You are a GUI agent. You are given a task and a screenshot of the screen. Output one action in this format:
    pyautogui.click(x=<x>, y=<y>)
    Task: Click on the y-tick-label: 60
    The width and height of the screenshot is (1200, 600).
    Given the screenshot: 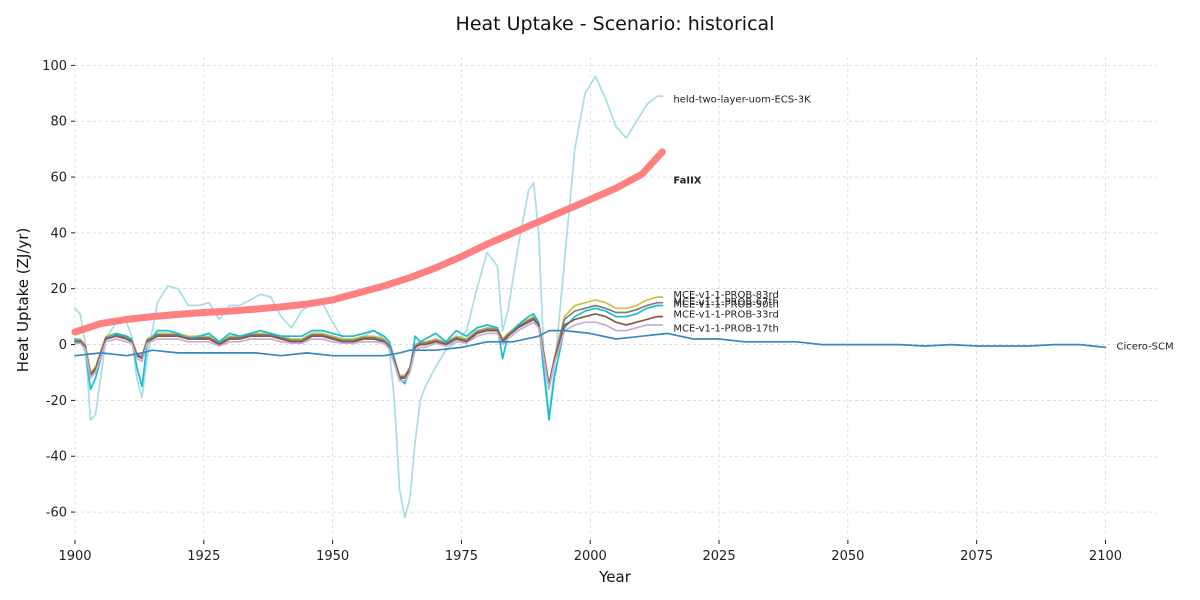 What is the action you would take?
    pyautogui.click(x=58, y=178)
    